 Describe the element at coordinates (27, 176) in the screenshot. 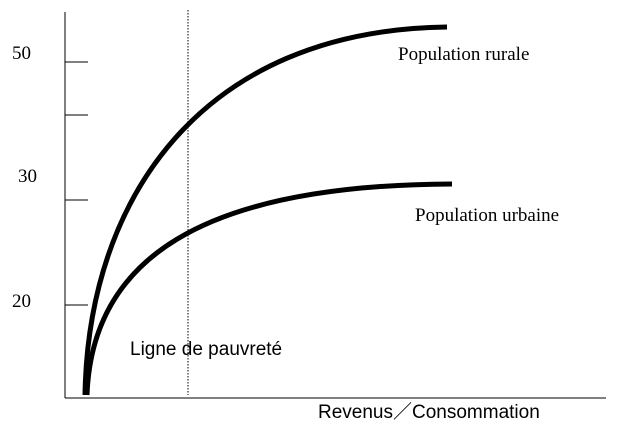

I see `y-label: 30` at that location.